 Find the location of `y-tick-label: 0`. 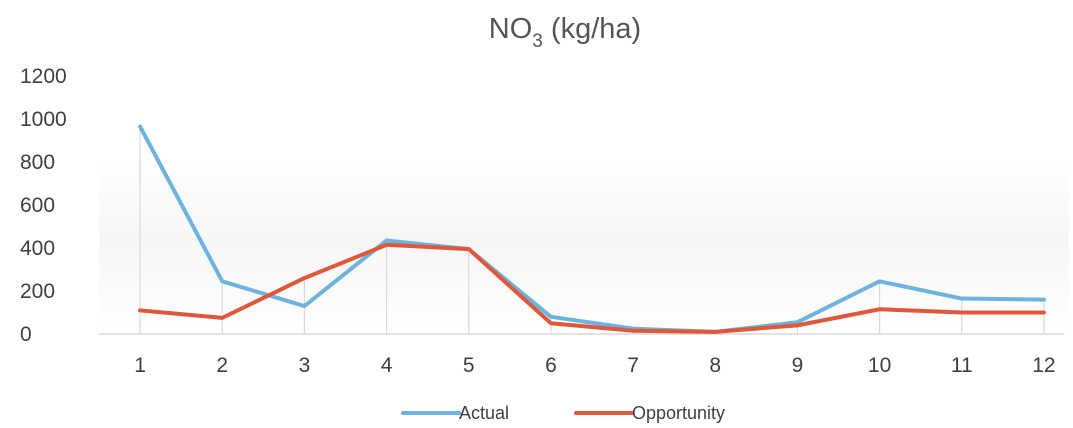

y-tick-label: 0 is located at coordinates (26, 334).